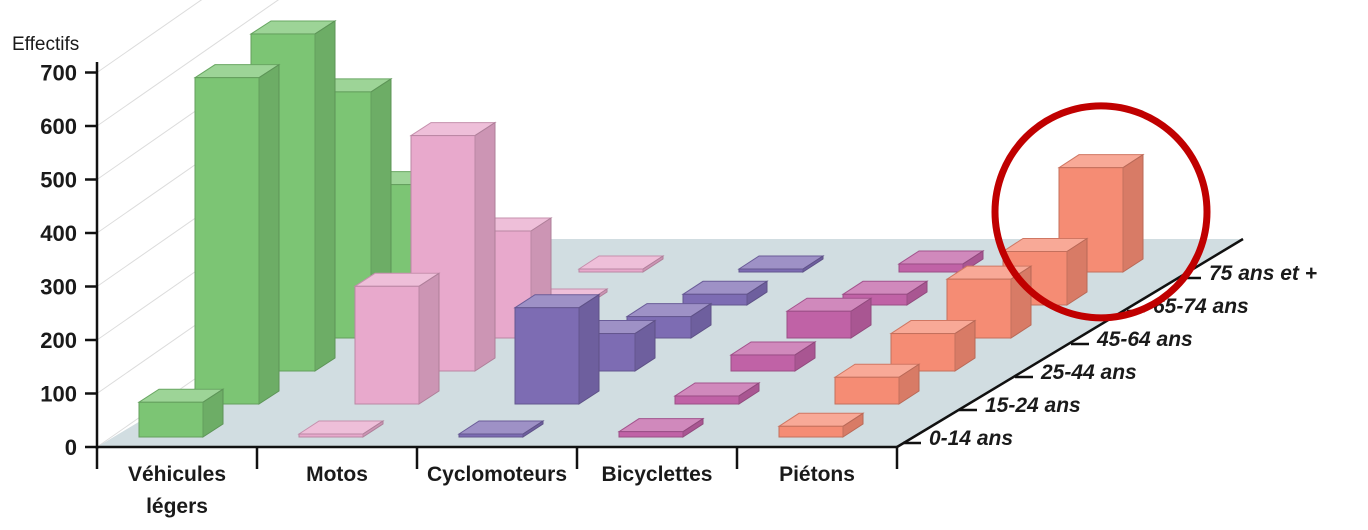 This screenshot has width=1368, height=530. Describe the element at coordinates (657, 474) in the screenshot. I see `category-label: Bicyclettes` at that location.